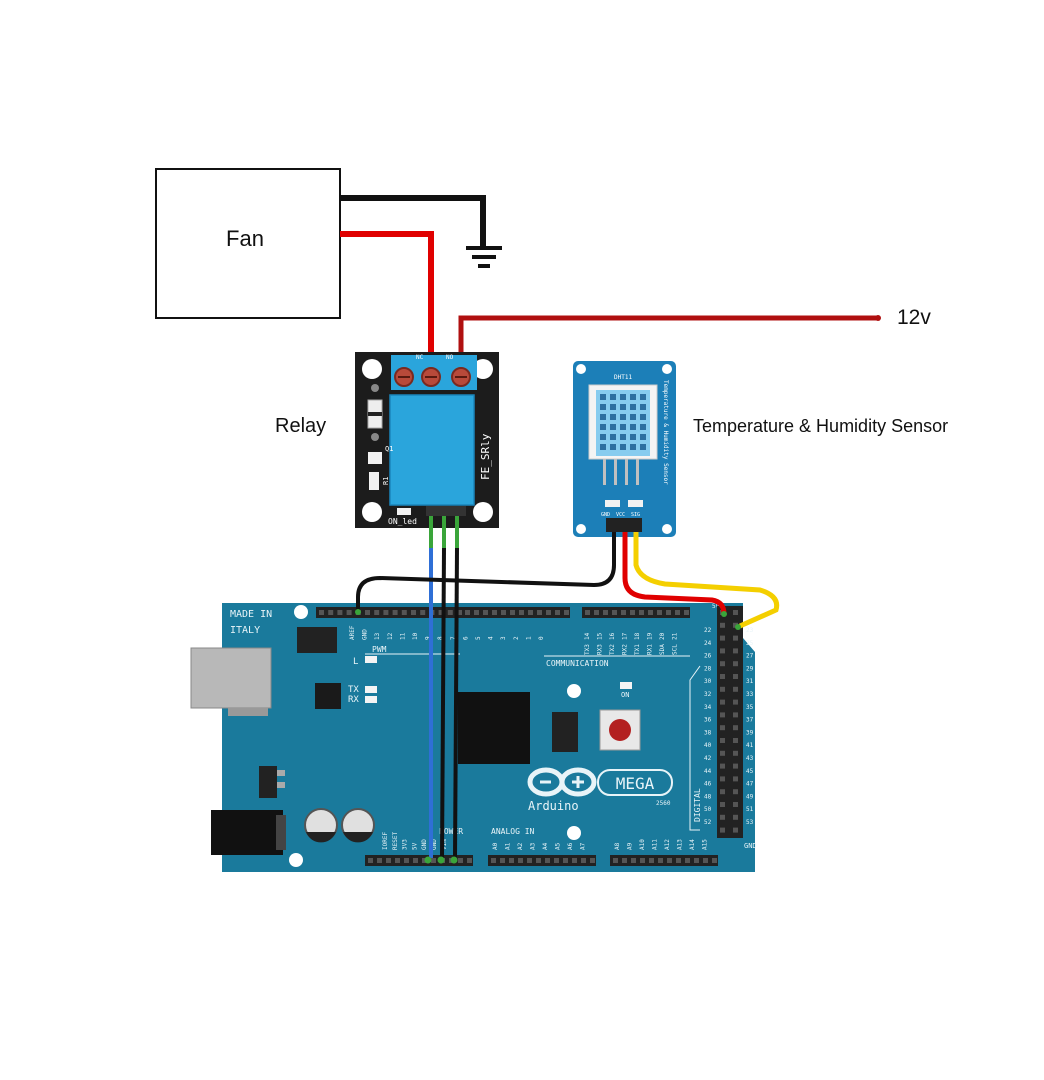  What do you see at coordinates (697, 805) in the screenshot?
I see `digital-label: DIGITAL` at bounding box center [697, 805].